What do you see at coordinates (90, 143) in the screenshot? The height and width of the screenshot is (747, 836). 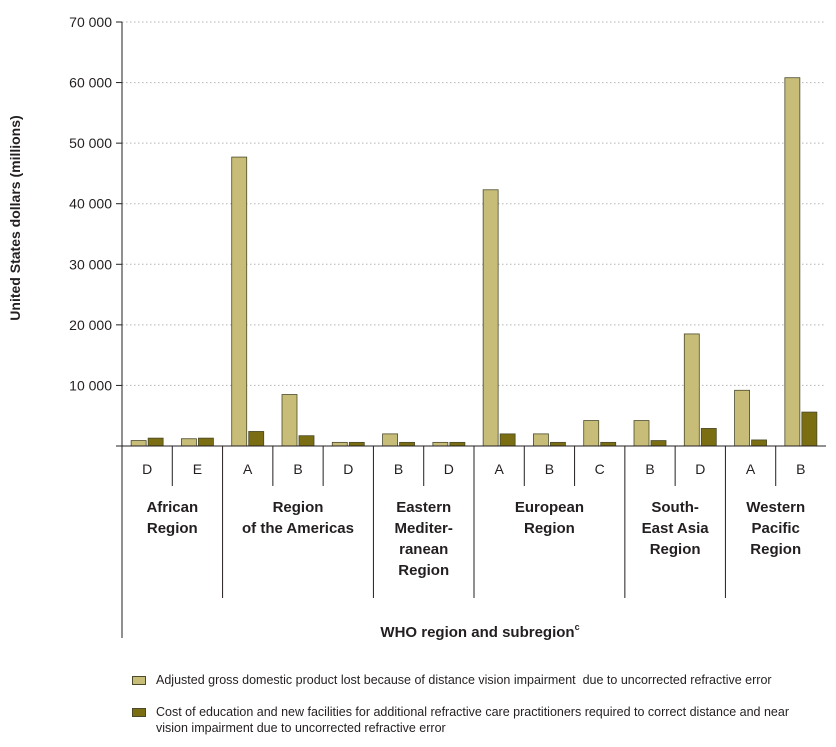 I see `y-tick-label: 50 000` at bounding box center [90, 143].